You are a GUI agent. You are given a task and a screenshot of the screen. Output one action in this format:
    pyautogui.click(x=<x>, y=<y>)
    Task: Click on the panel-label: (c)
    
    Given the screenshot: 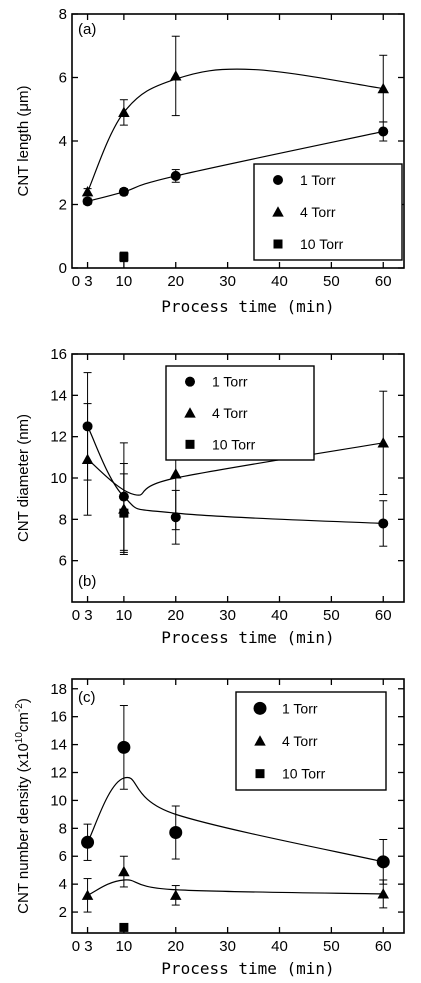 What is the action you would take?
    pyautogui.click(x=87, y=697)
    